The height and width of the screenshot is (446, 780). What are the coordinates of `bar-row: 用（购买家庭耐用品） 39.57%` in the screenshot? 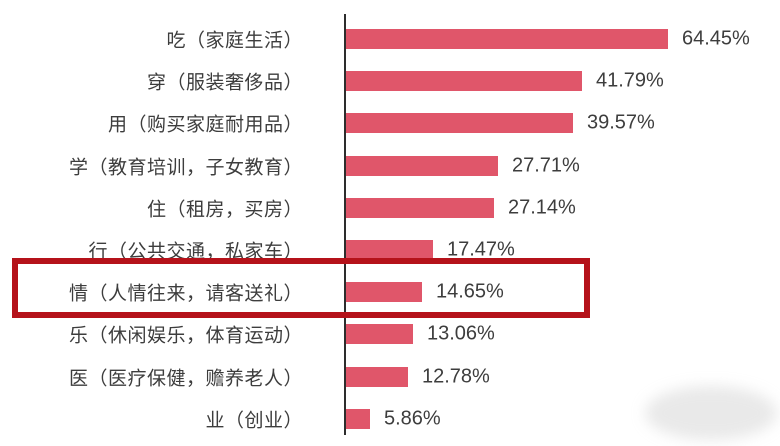 It's located at (390, 123).